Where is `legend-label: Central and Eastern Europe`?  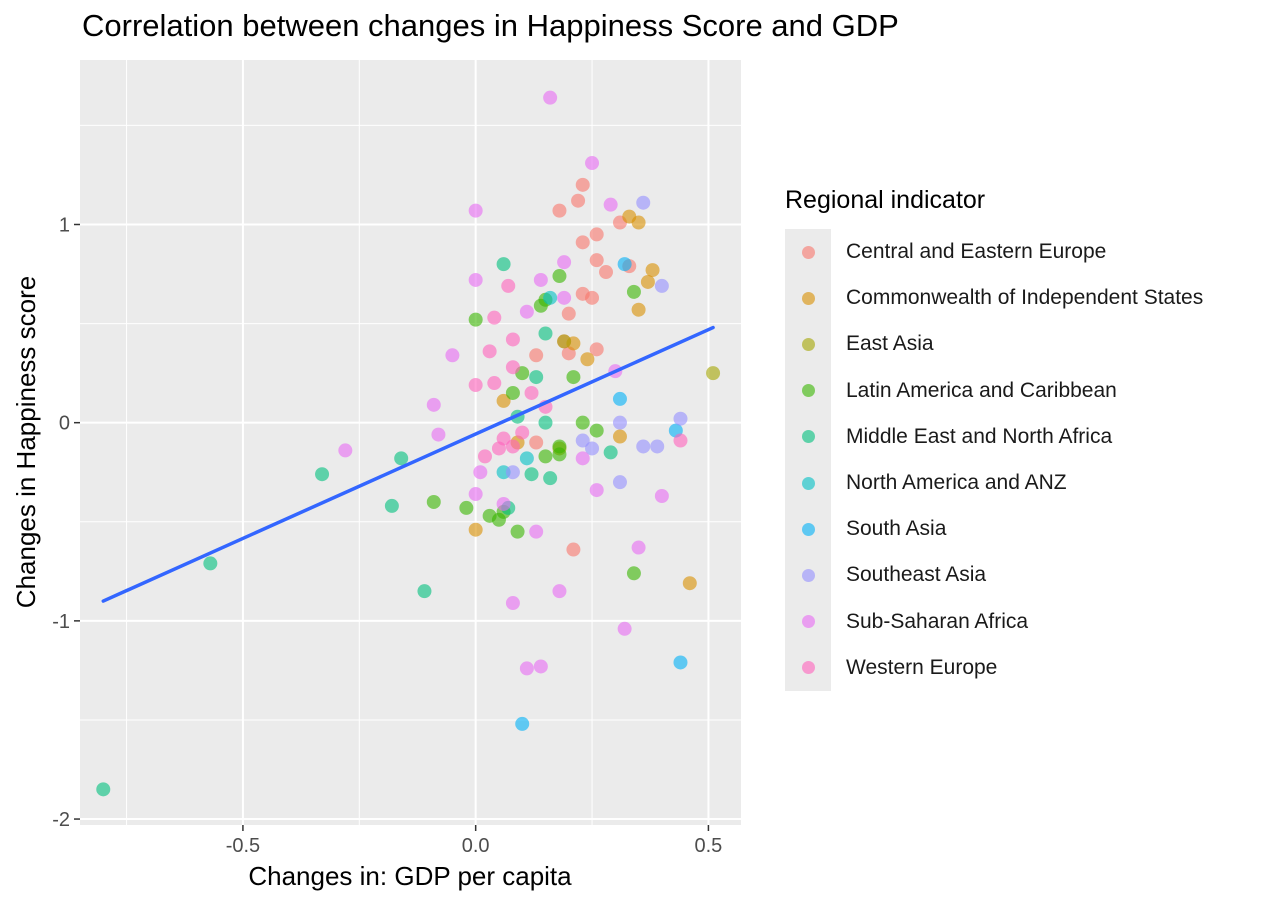 legend-label: Central and Eastern Europe is located at coordinates (976, 252).